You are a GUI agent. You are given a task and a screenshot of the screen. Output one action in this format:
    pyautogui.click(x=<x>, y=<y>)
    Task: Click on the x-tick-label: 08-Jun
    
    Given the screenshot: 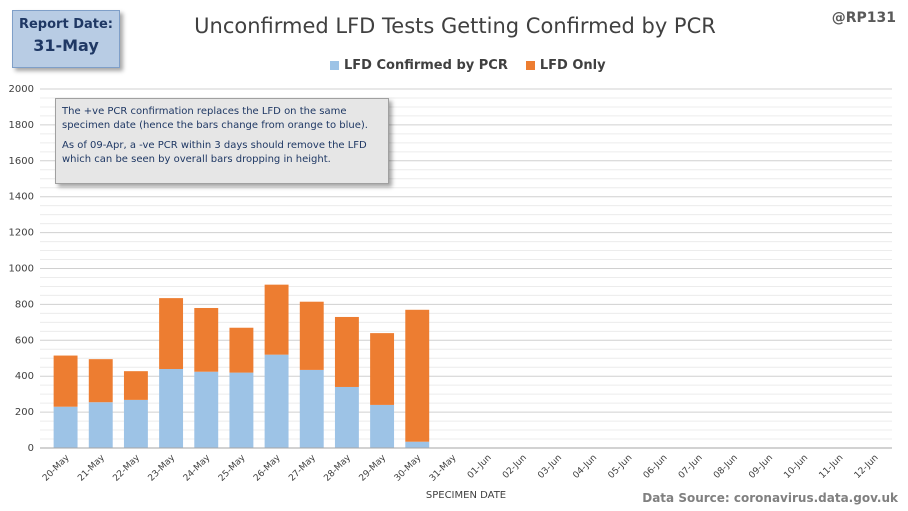 What is the action you would take?
    pyautogui.click(x=726, y=467)
    